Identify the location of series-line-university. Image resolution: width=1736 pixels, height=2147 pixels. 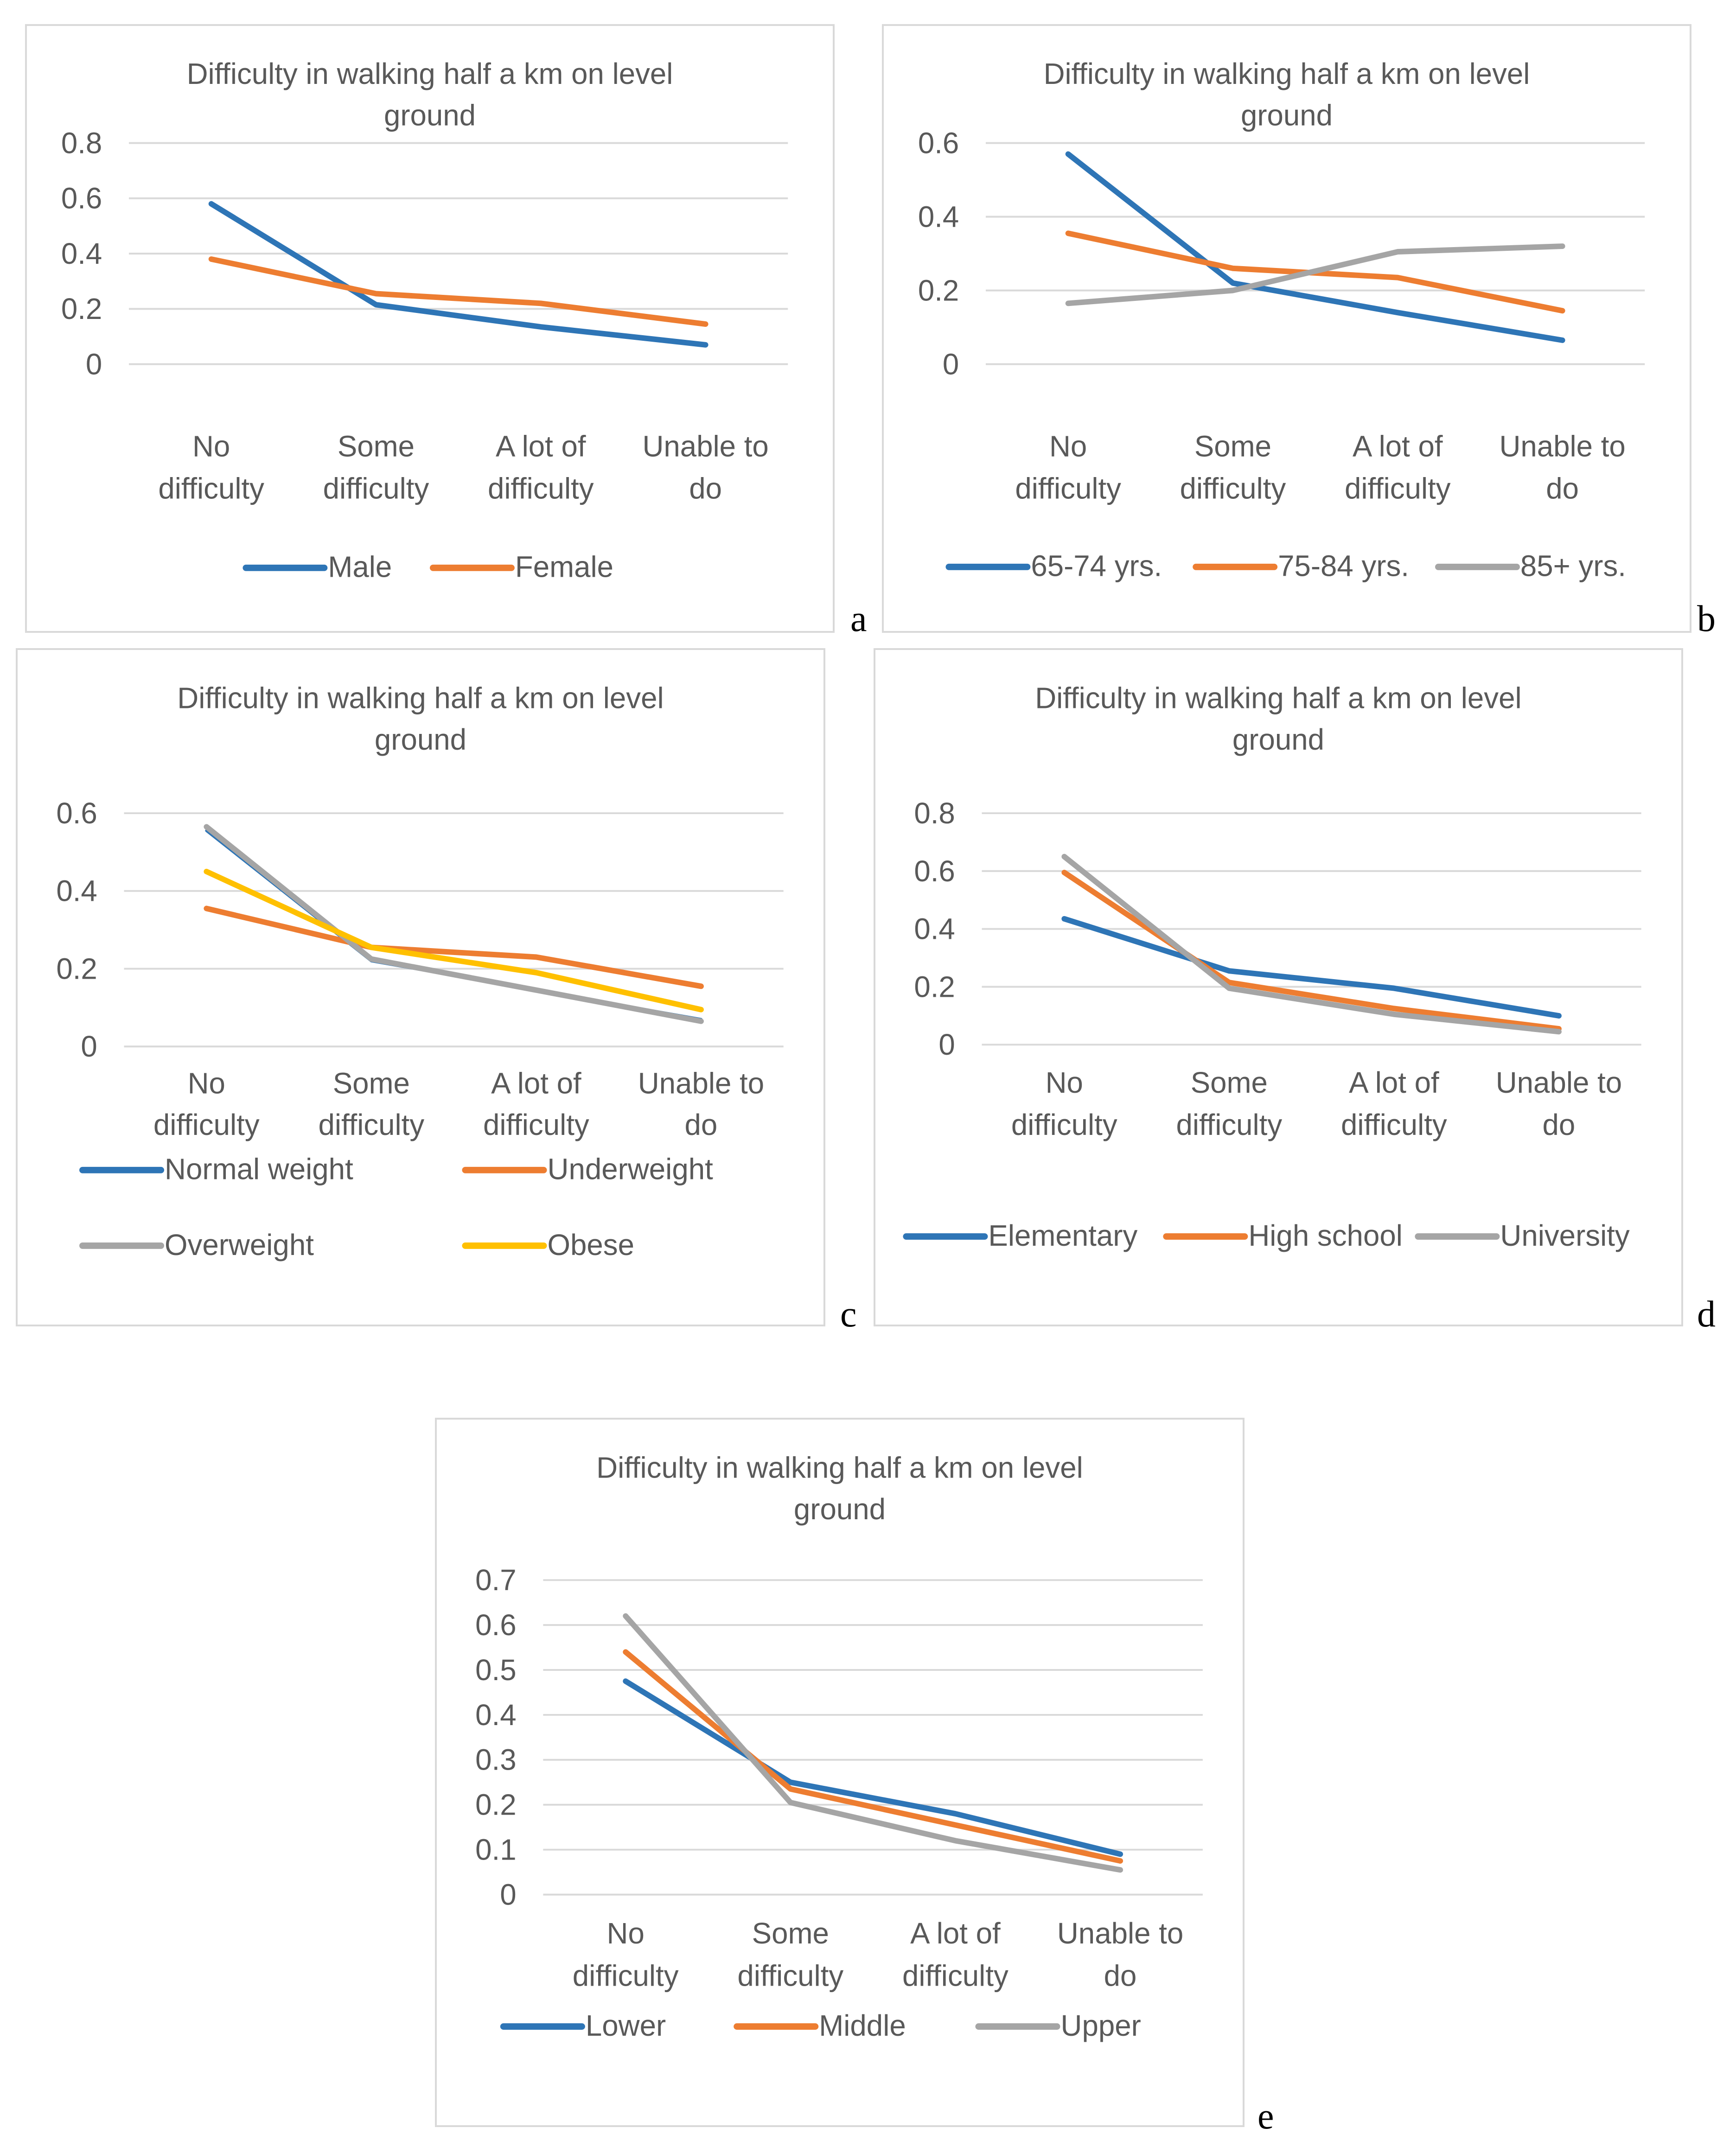
(1311, 945).